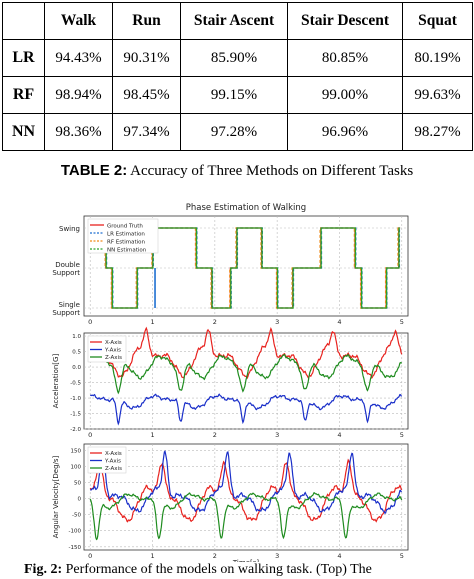 The height and width of the screenshot is (579, 474). Describe the element at coordinates (77, 484) in the screenshot. I see `y-tick-label: 50` at that location.